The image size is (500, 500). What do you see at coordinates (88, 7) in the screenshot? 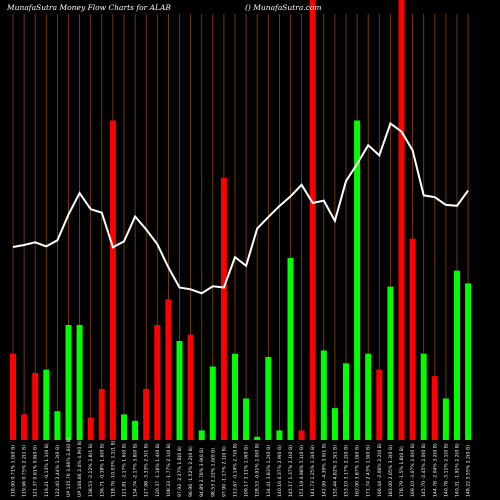
I see `chart-title: MunafaSutra Money Flow Charts for ALAB` at bounding box center [88, 7].